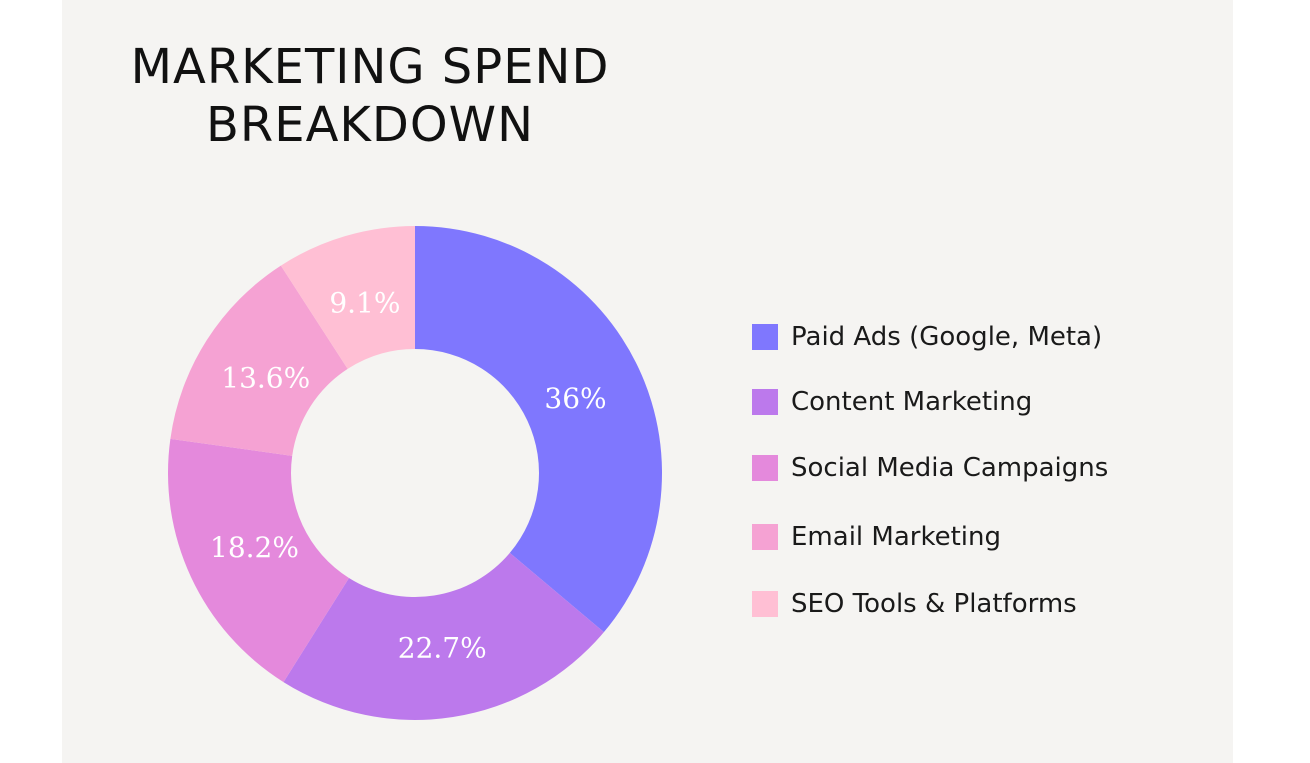 The image size is (1310, 763). Describe the element at coordinates (934, 604) in the screenshot. I see `legend-label: SEO Tools & Platforms` at that location.